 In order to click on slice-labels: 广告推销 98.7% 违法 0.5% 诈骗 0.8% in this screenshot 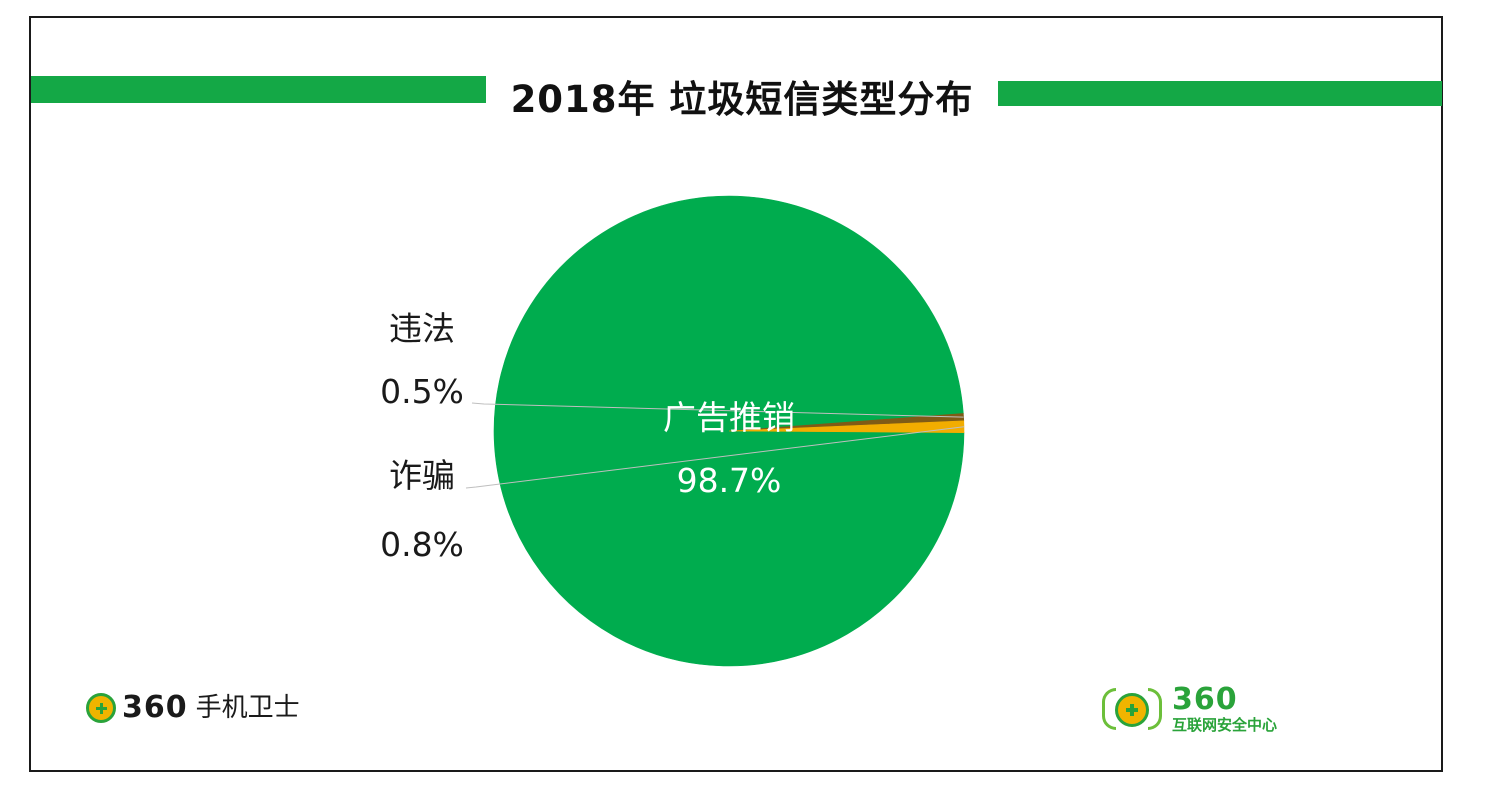, I will do `click(587, 436)`.